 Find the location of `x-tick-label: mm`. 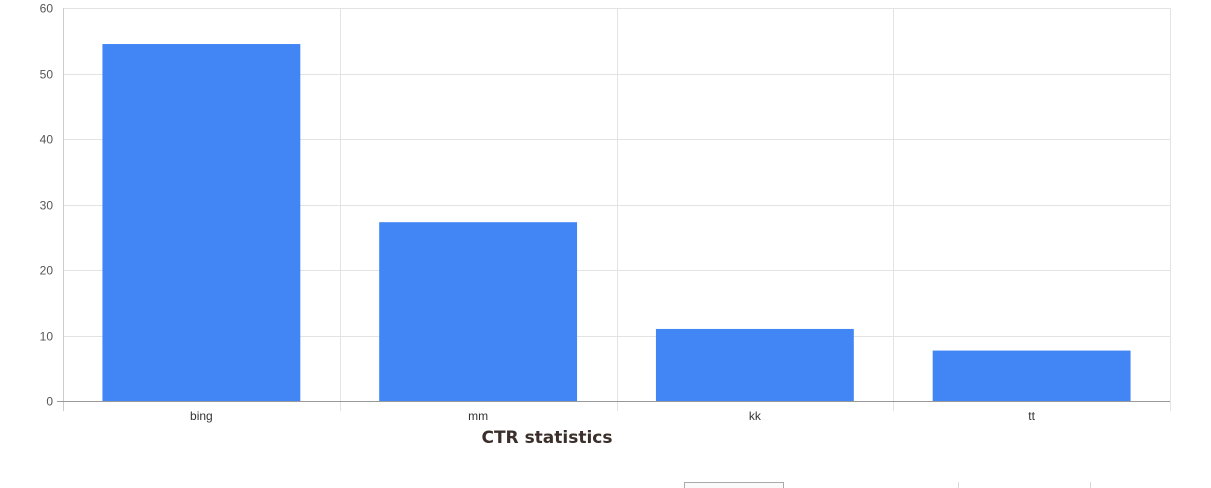

x-tick-label: mm is located at coordinates (478, 416).